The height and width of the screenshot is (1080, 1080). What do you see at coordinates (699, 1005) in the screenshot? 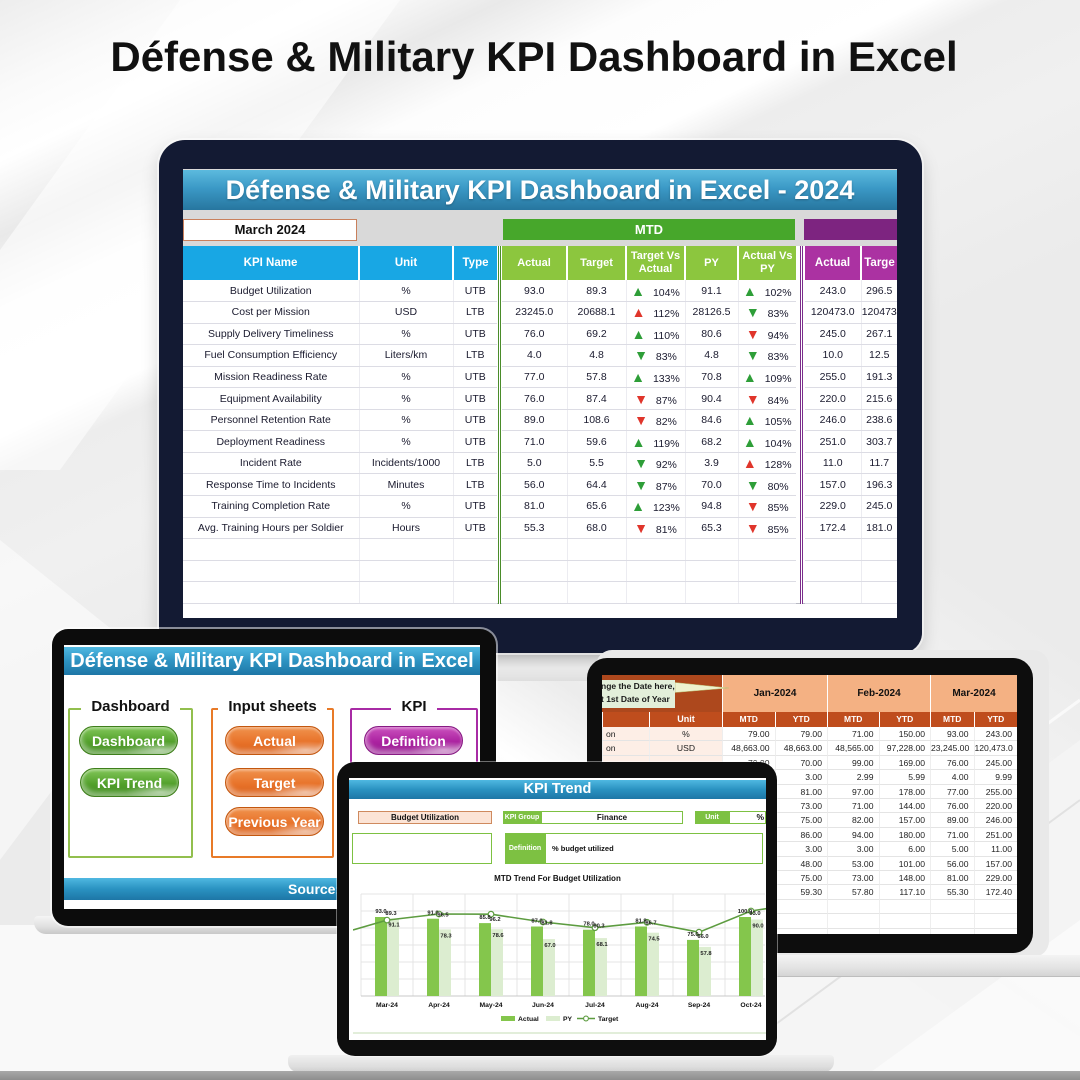
I see `svg-text: Sep-24` at bounding box center [699, 1005].